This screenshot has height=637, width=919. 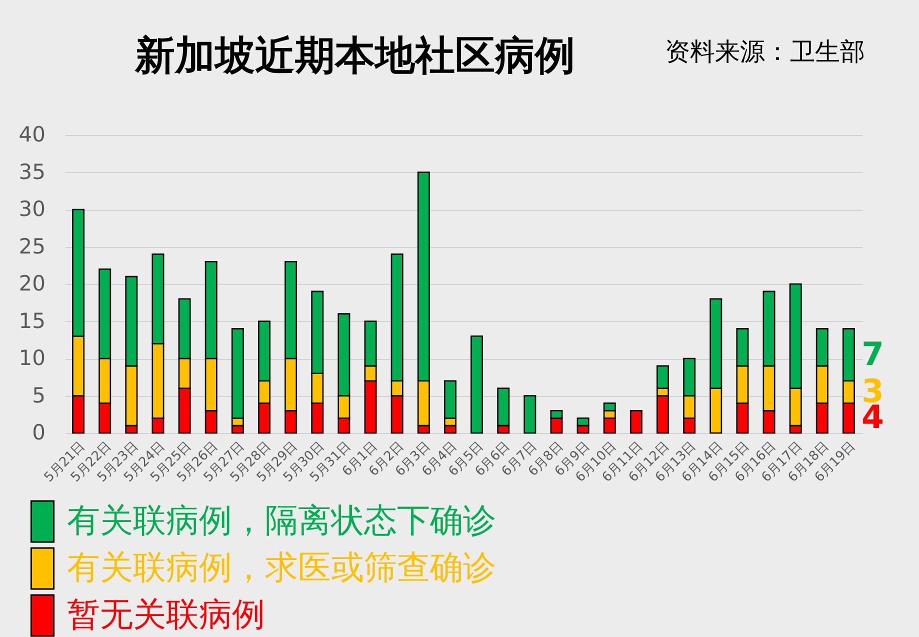 I want to click on y-tick-label: 40, so click(x=32, y=134).